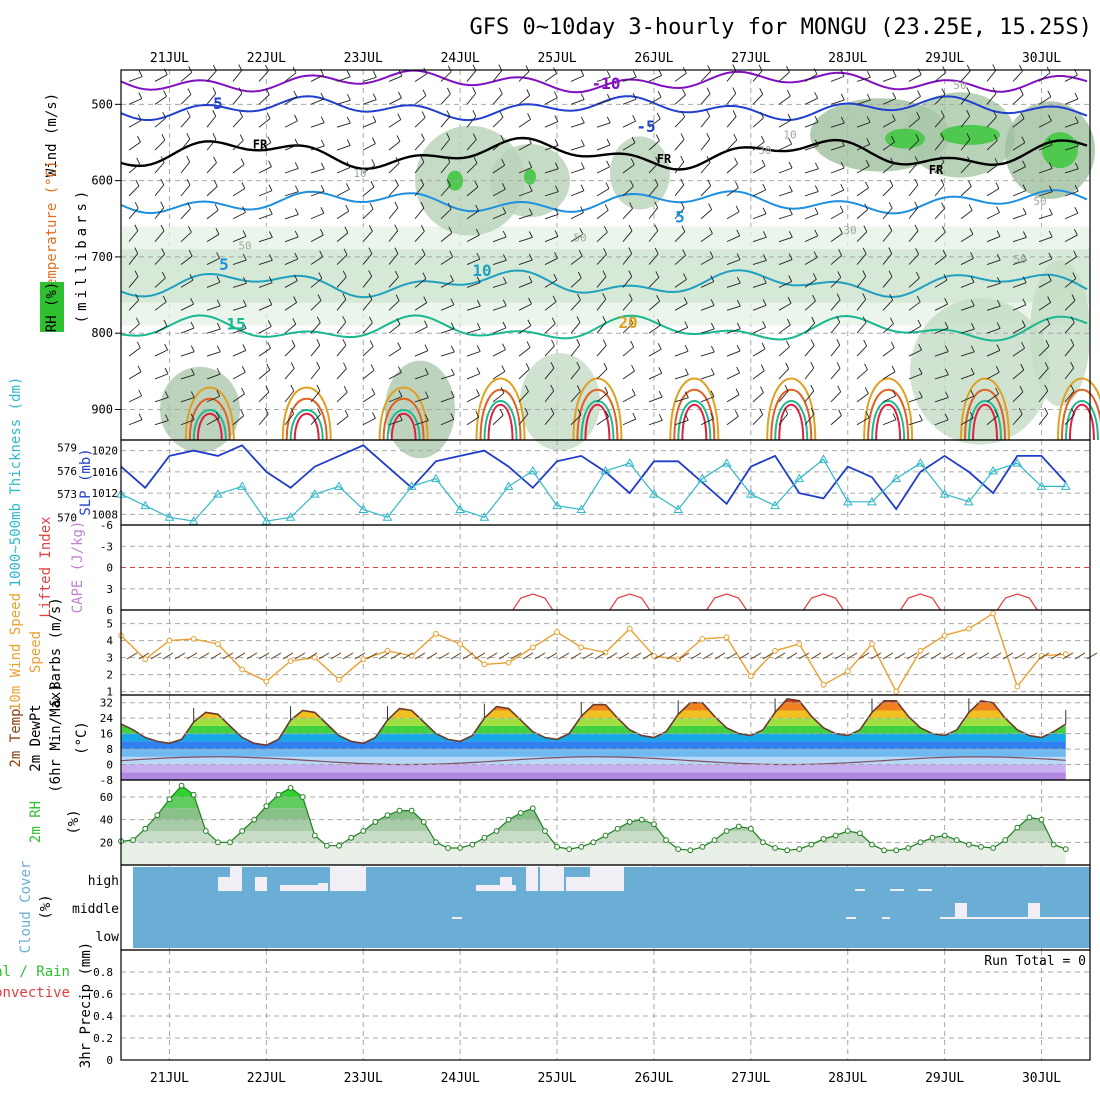 Image resolution: width=1100 pixels, height=1100 pixels. Describe the element at coordinates (106, 734) in the screenshot. I see `ytick-label: 16` at that location.